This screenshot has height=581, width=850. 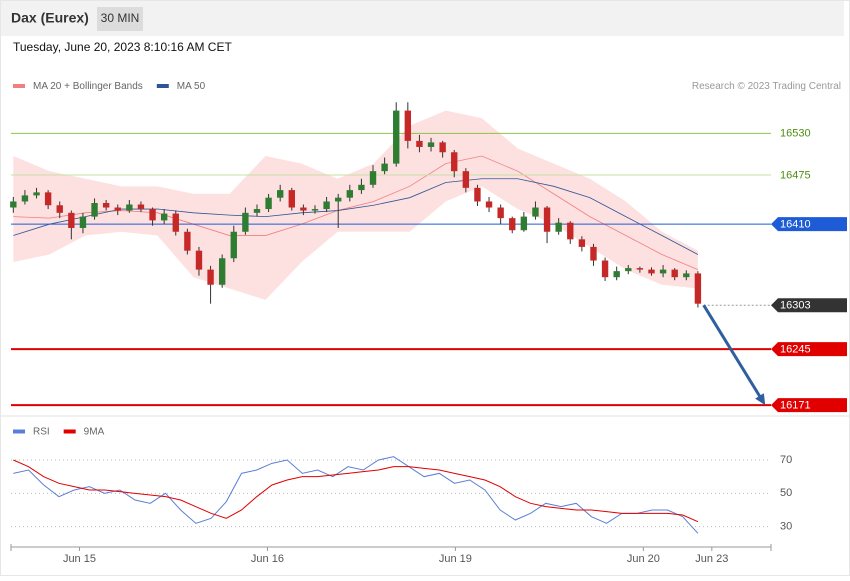 I want to click on forecast-arrowhead, so click(x=760, y=399).